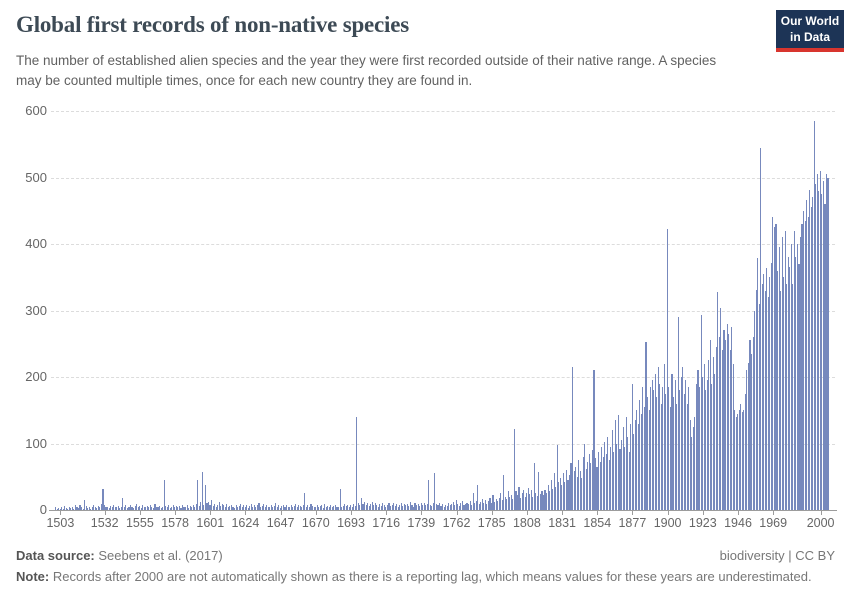  What do you see at coordinates (777, 555) in the screenshot?
I see `attribution-link: biodiversity | CC BY` at bounding box center [777, 555].